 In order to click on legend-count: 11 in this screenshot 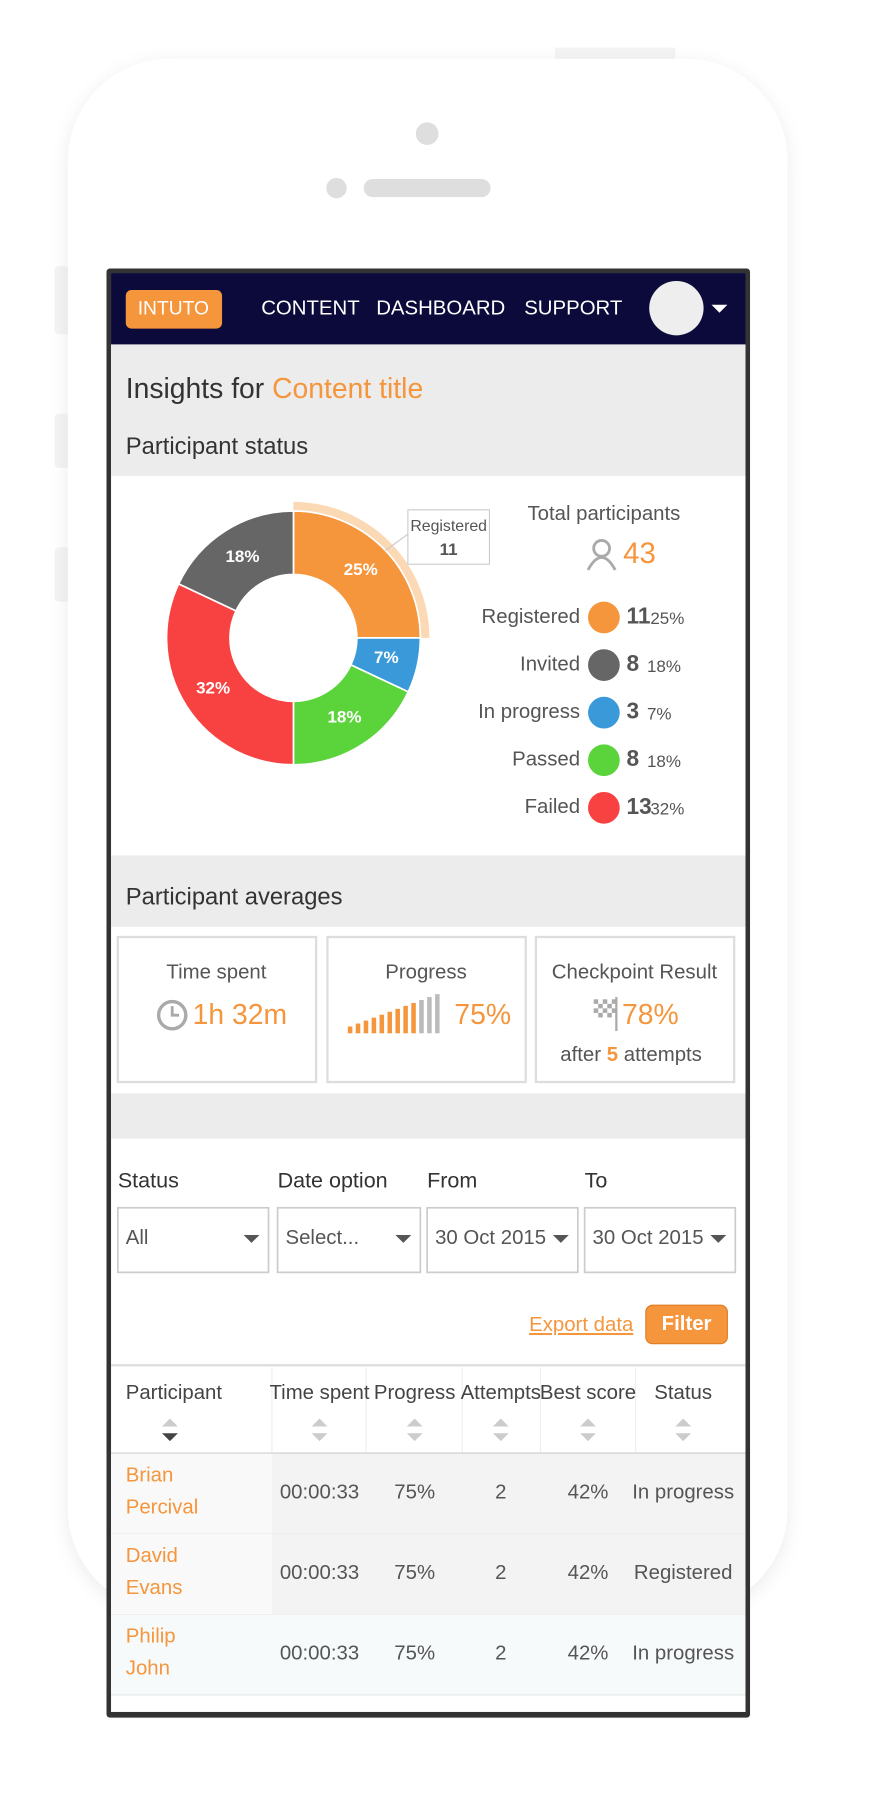, I will do `click(639, 615)`.